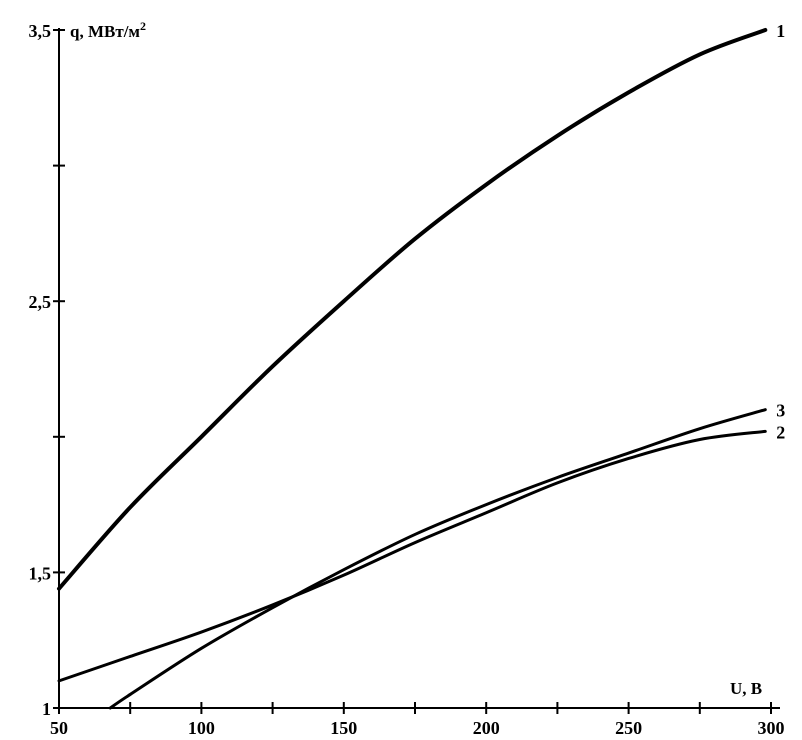 The image size is (802, 740). What do you see at coordinates (746, 688) in the screenshot?
I see `x-axis-label: U, В` at bounding box center [746, 688].